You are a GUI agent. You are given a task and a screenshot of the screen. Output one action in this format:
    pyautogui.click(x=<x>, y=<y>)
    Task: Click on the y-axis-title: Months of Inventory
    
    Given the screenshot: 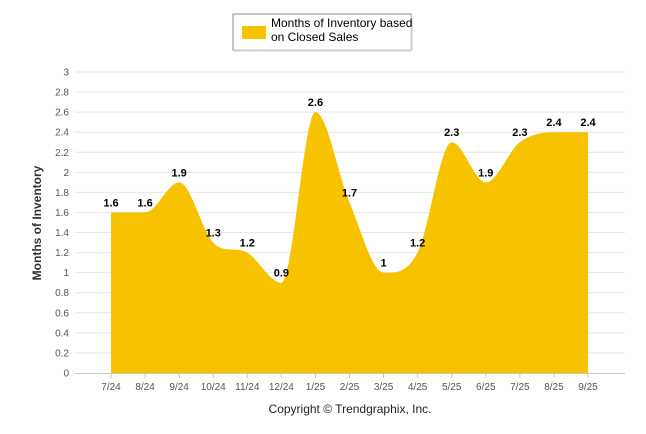 What is the action you would take?
    pyautogui.click(x=37, y=222)
    